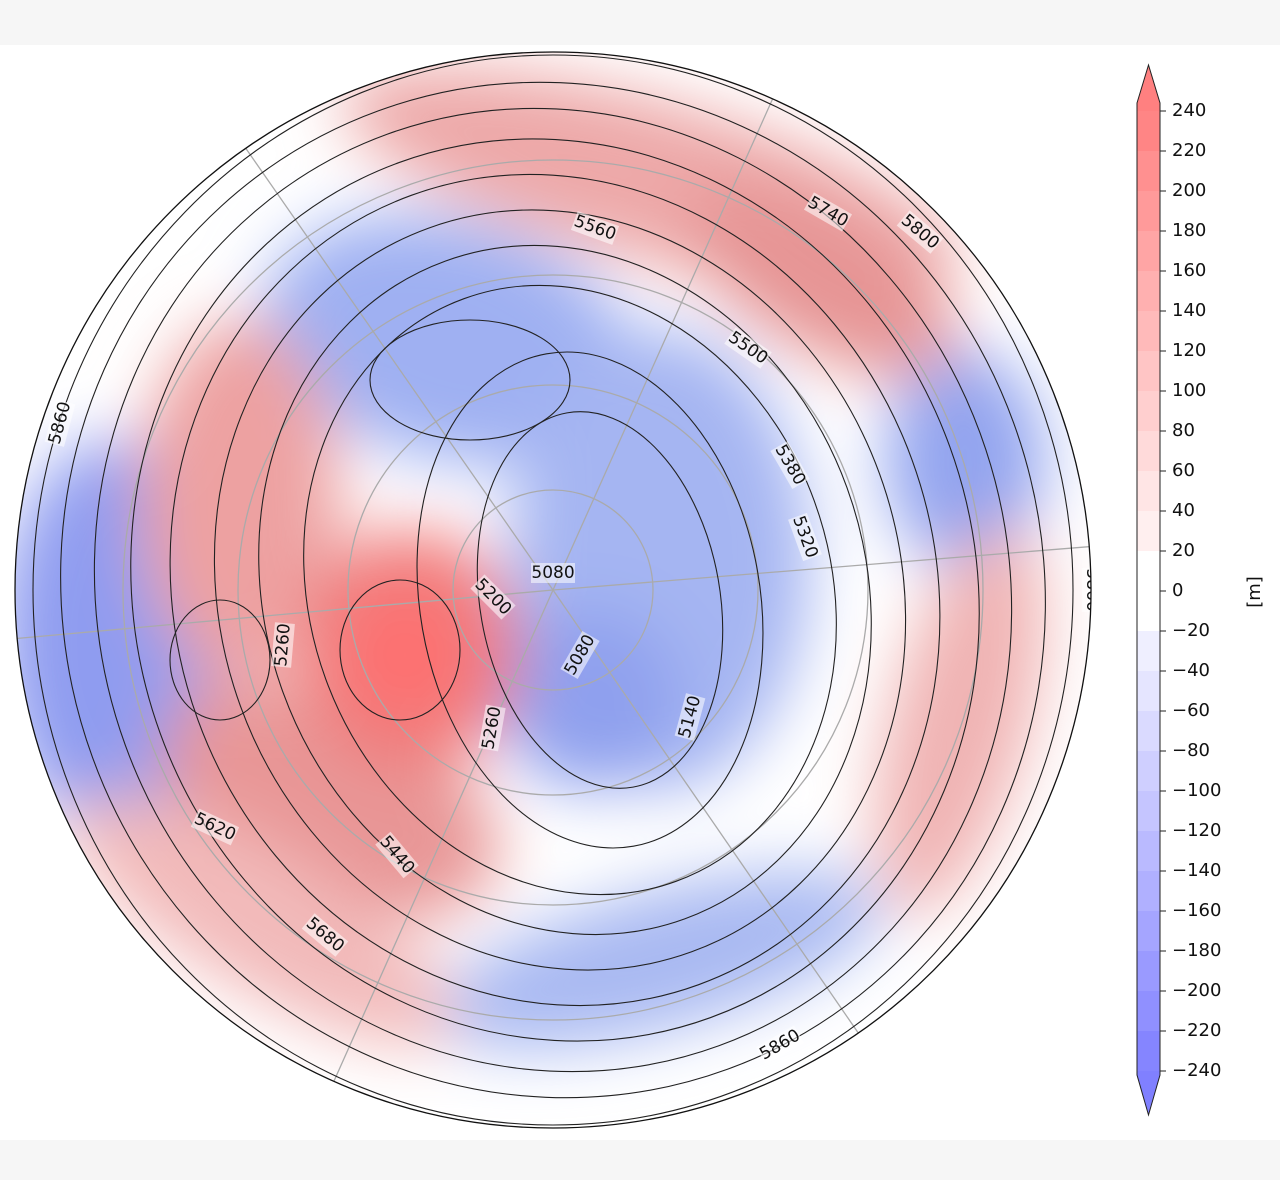 Image resolution: width=1280 pixels, height=1180 pixels. What do you see at coordinates (1196, 1030) in the screenshot?
I see `colorbar-tick-label: −220` at bounding box center [1196, 1030].